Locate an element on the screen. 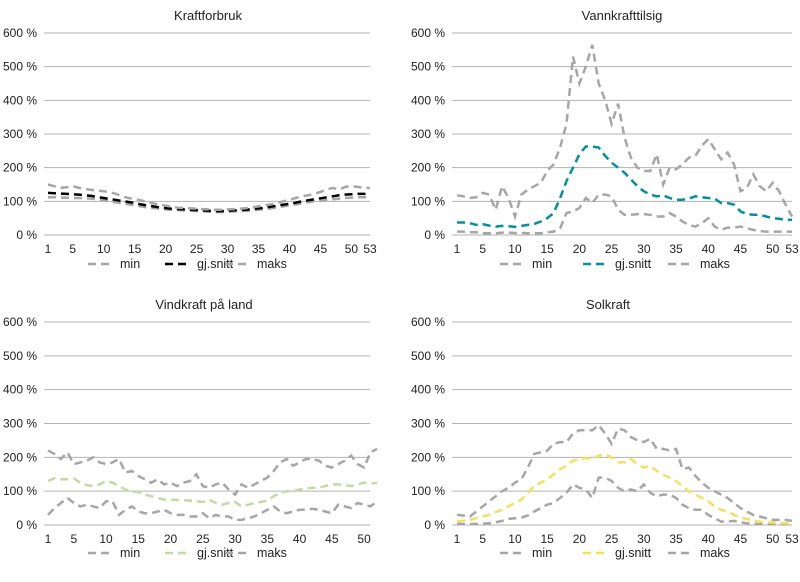  chart-title: Kraftforbruk is located at coordinates (208, 15).